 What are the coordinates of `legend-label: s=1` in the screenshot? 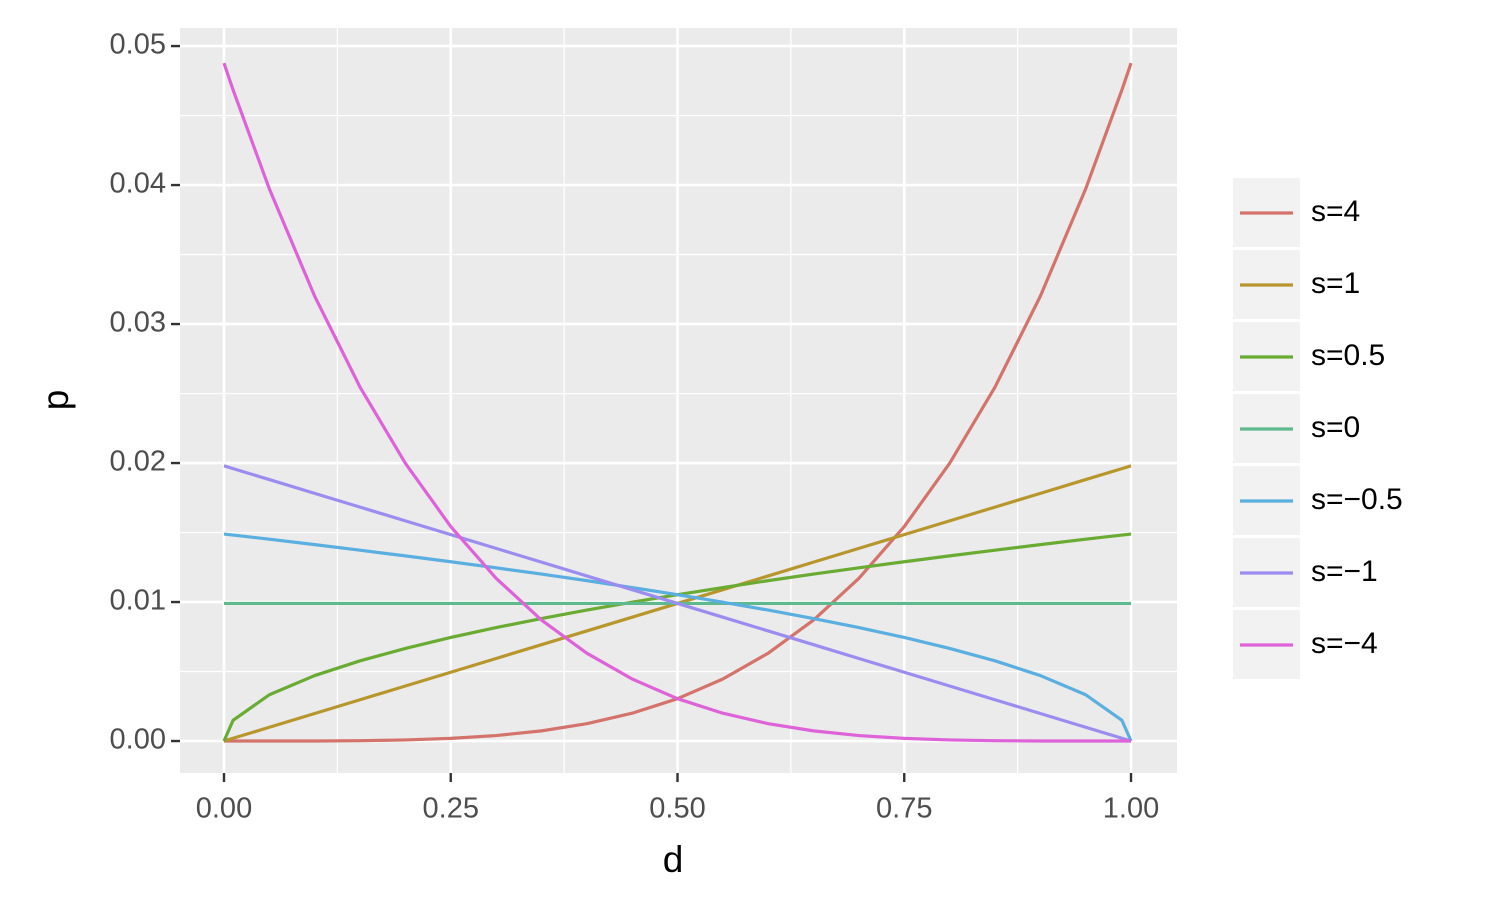 It's located at (1335, 283).